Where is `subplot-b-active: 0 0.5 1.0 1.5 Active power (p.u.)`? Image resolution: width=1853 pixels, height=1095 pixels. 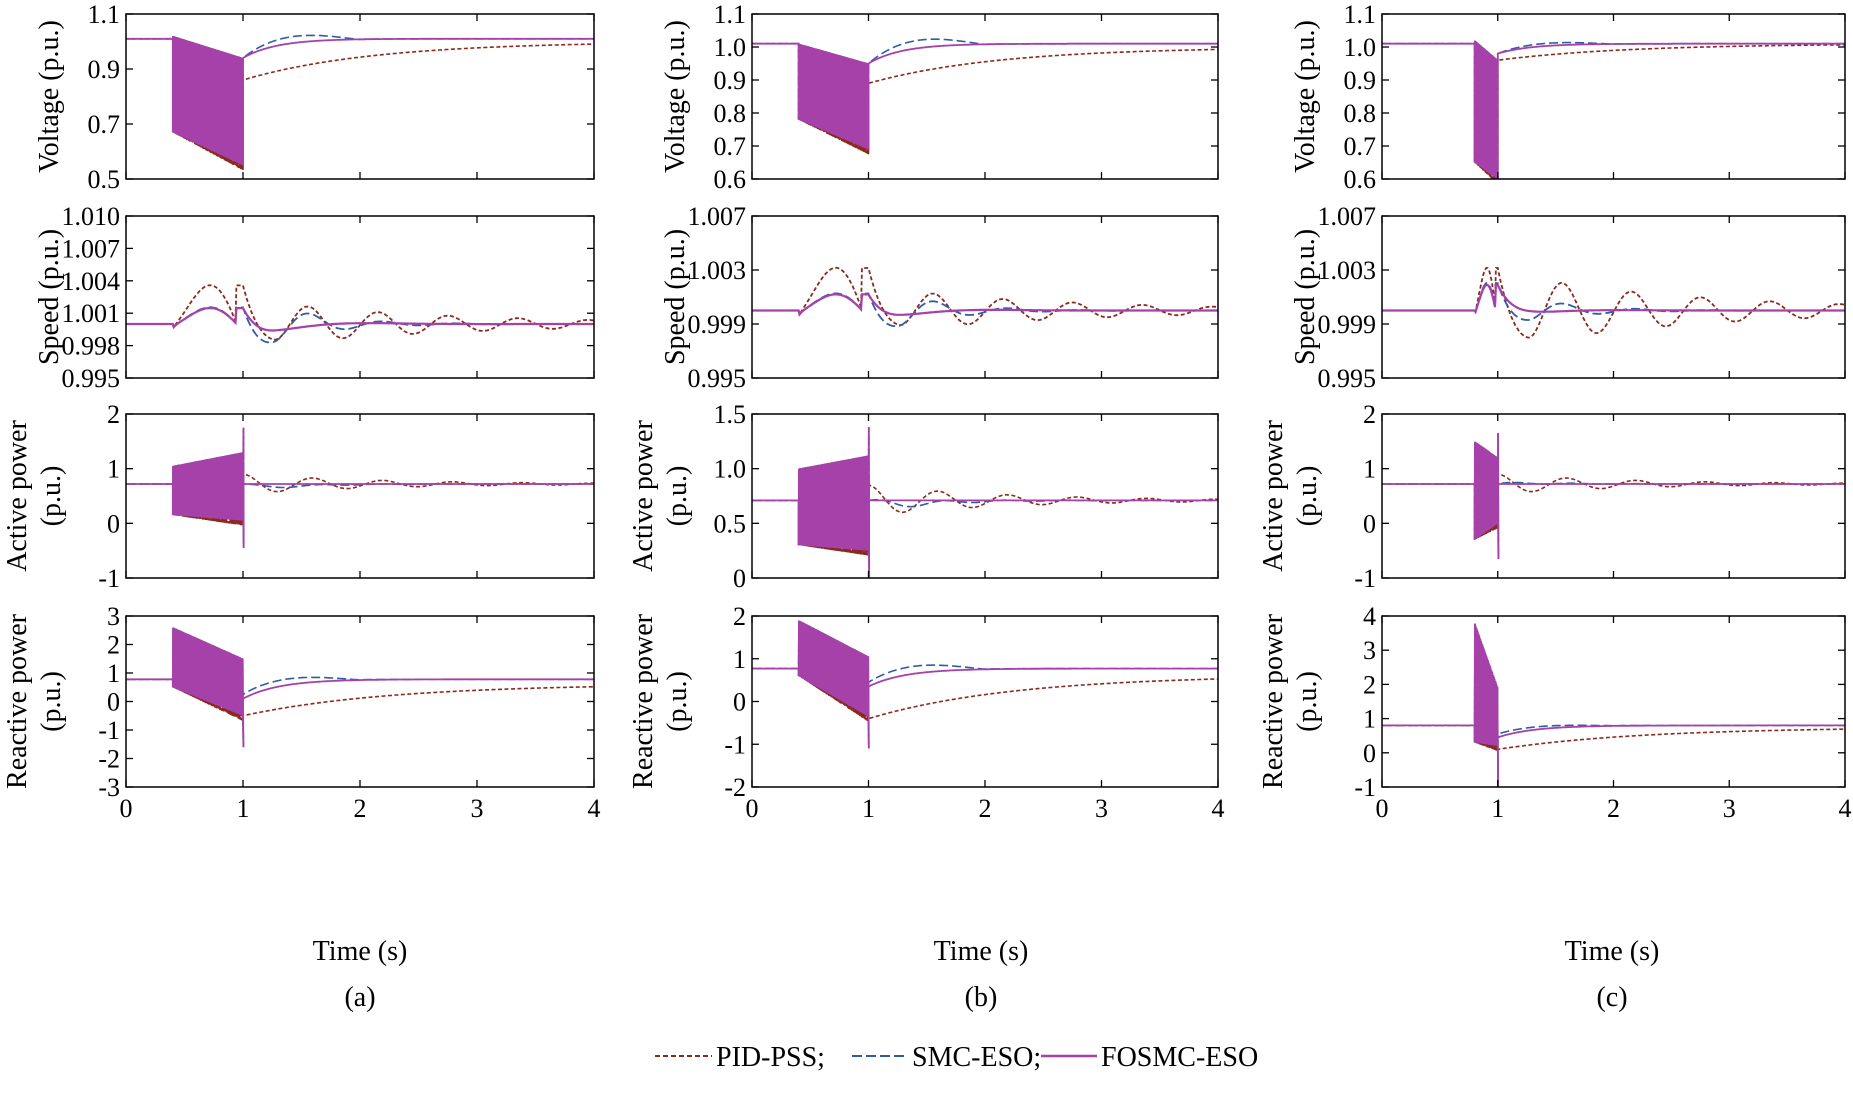
subplot-b-active: 0 0.5 1.0 1.5 Active power (p.u.) is located at coordinates (923, 496).